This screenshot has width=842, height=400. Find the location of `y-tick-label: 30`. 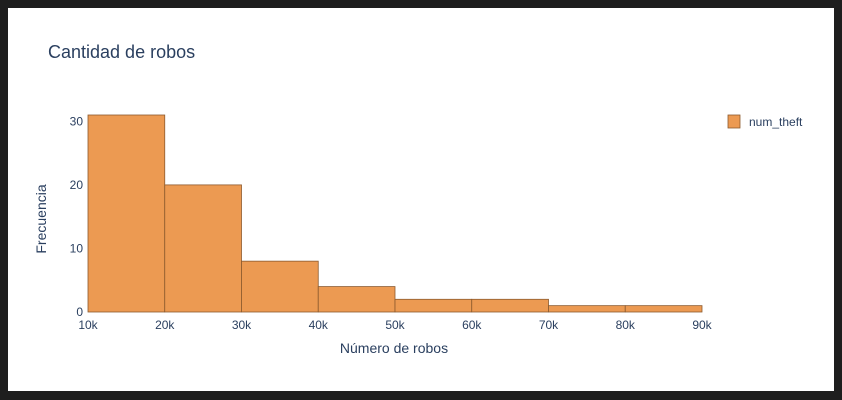

y-tick-label: 30 is located at coordinates (77, 121).